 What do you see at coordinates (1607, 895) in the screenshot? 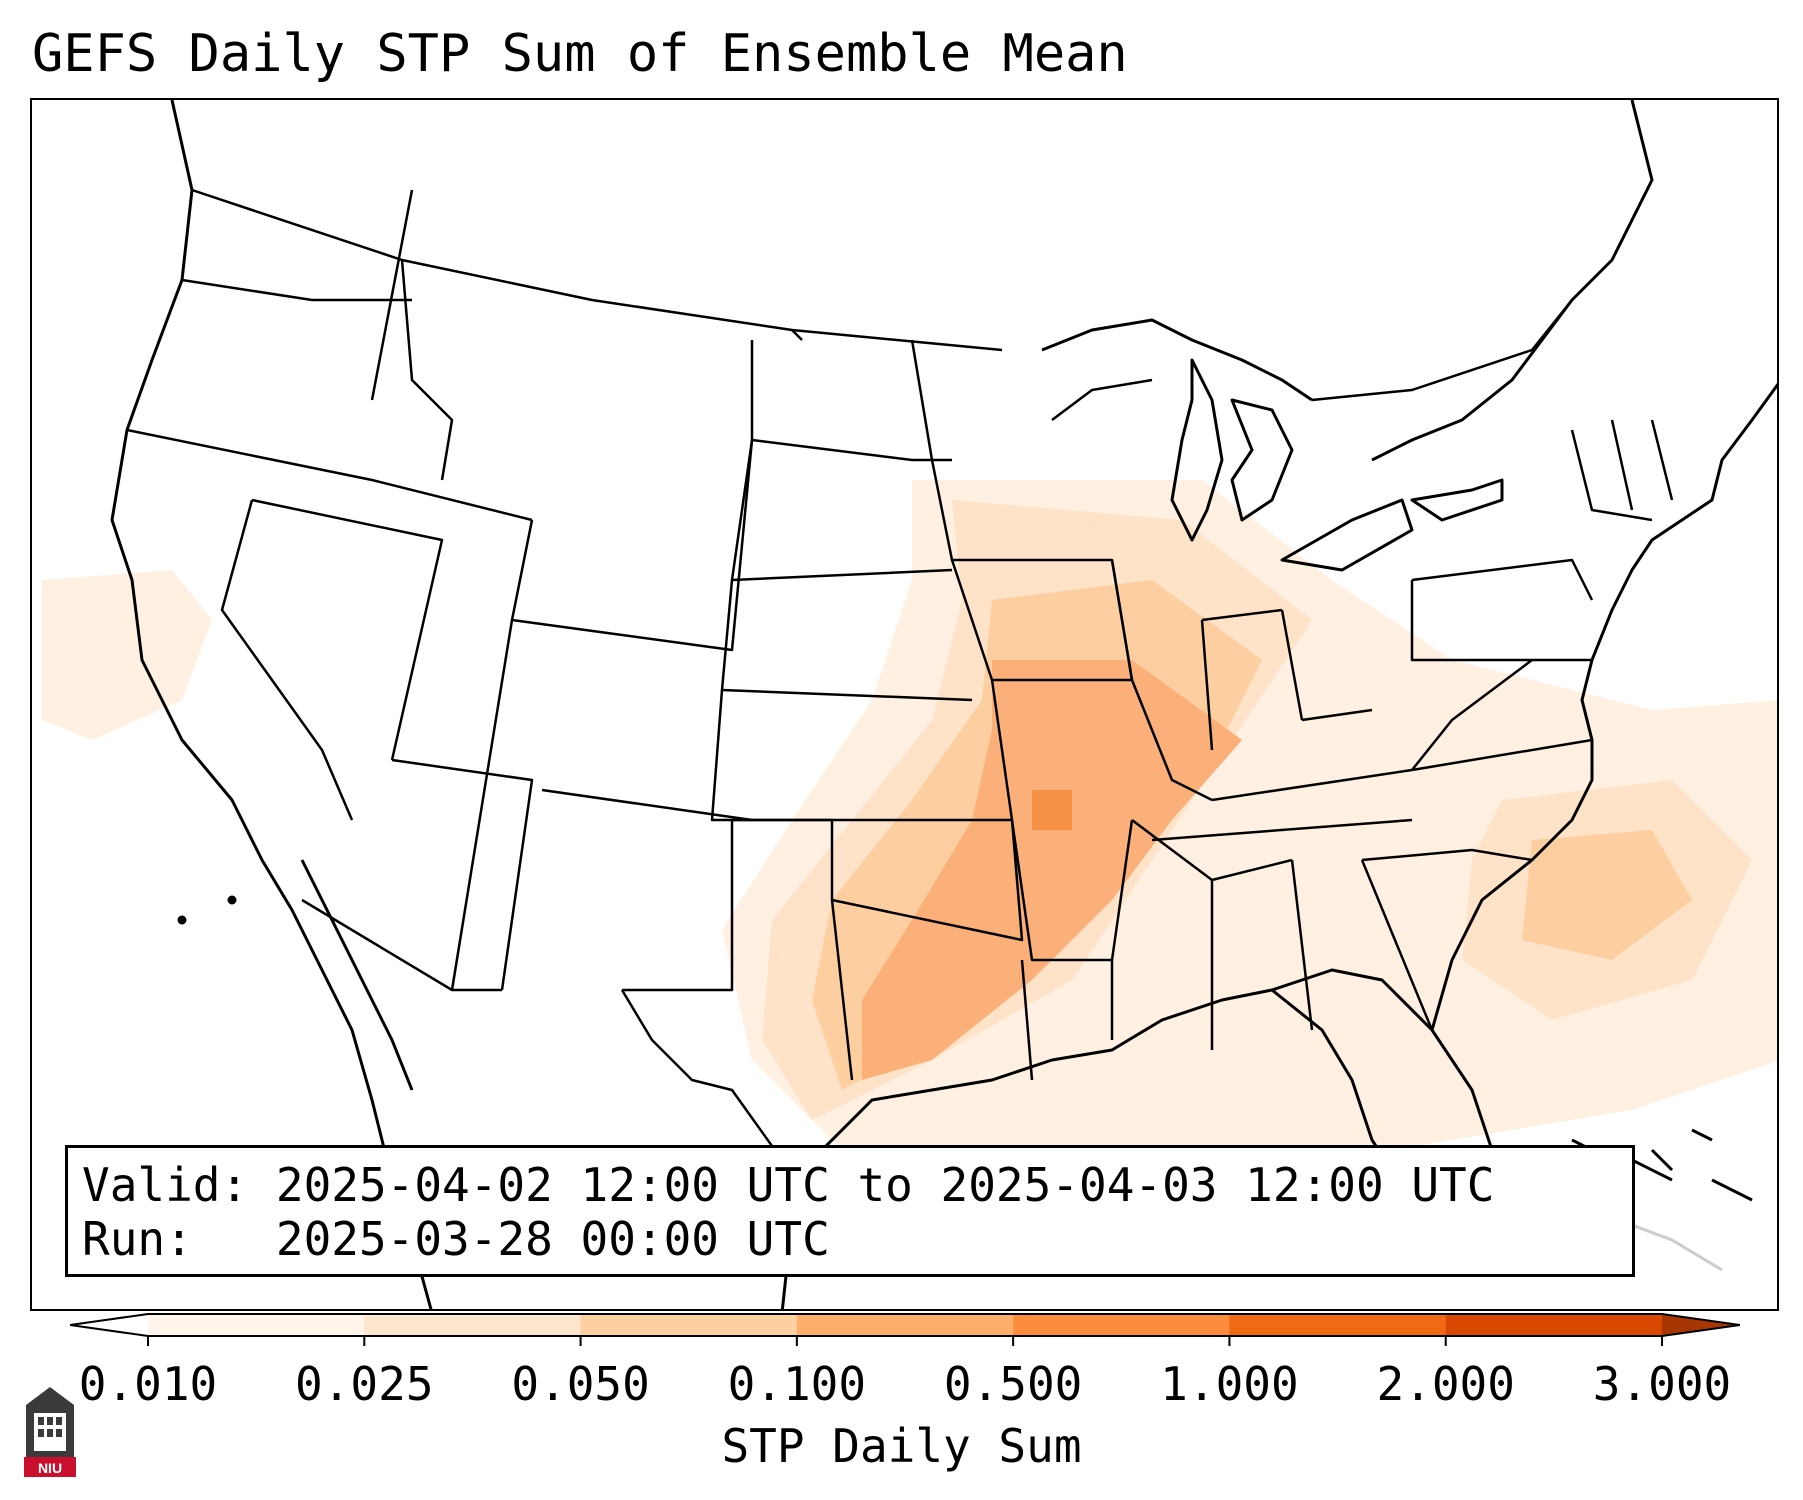
I see `stp-area-0050-atl` at bounding box center [1607, 895].